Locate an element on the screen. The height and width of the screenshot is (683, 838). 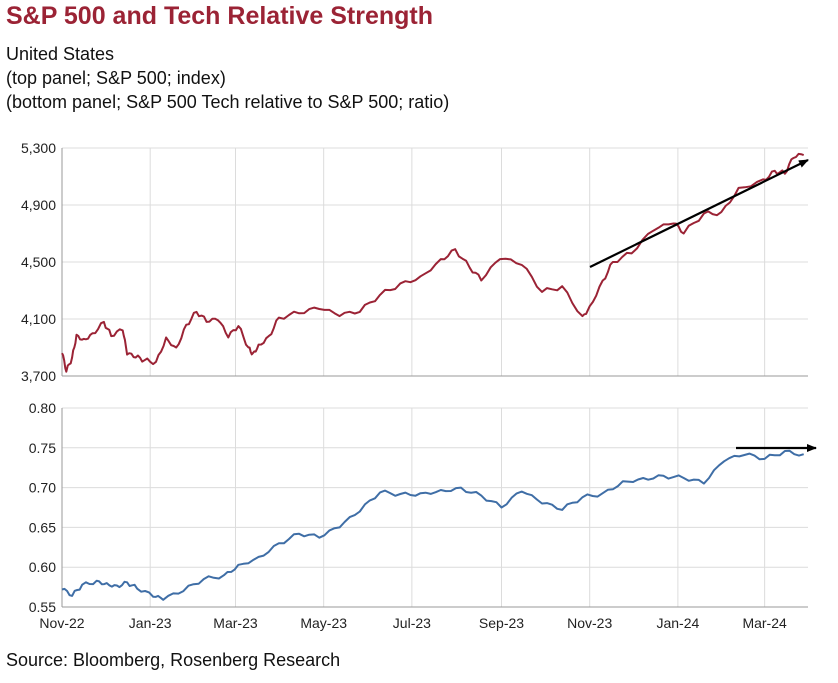
x-tick-label: Nov-23 is located at coordinates (589, 623).